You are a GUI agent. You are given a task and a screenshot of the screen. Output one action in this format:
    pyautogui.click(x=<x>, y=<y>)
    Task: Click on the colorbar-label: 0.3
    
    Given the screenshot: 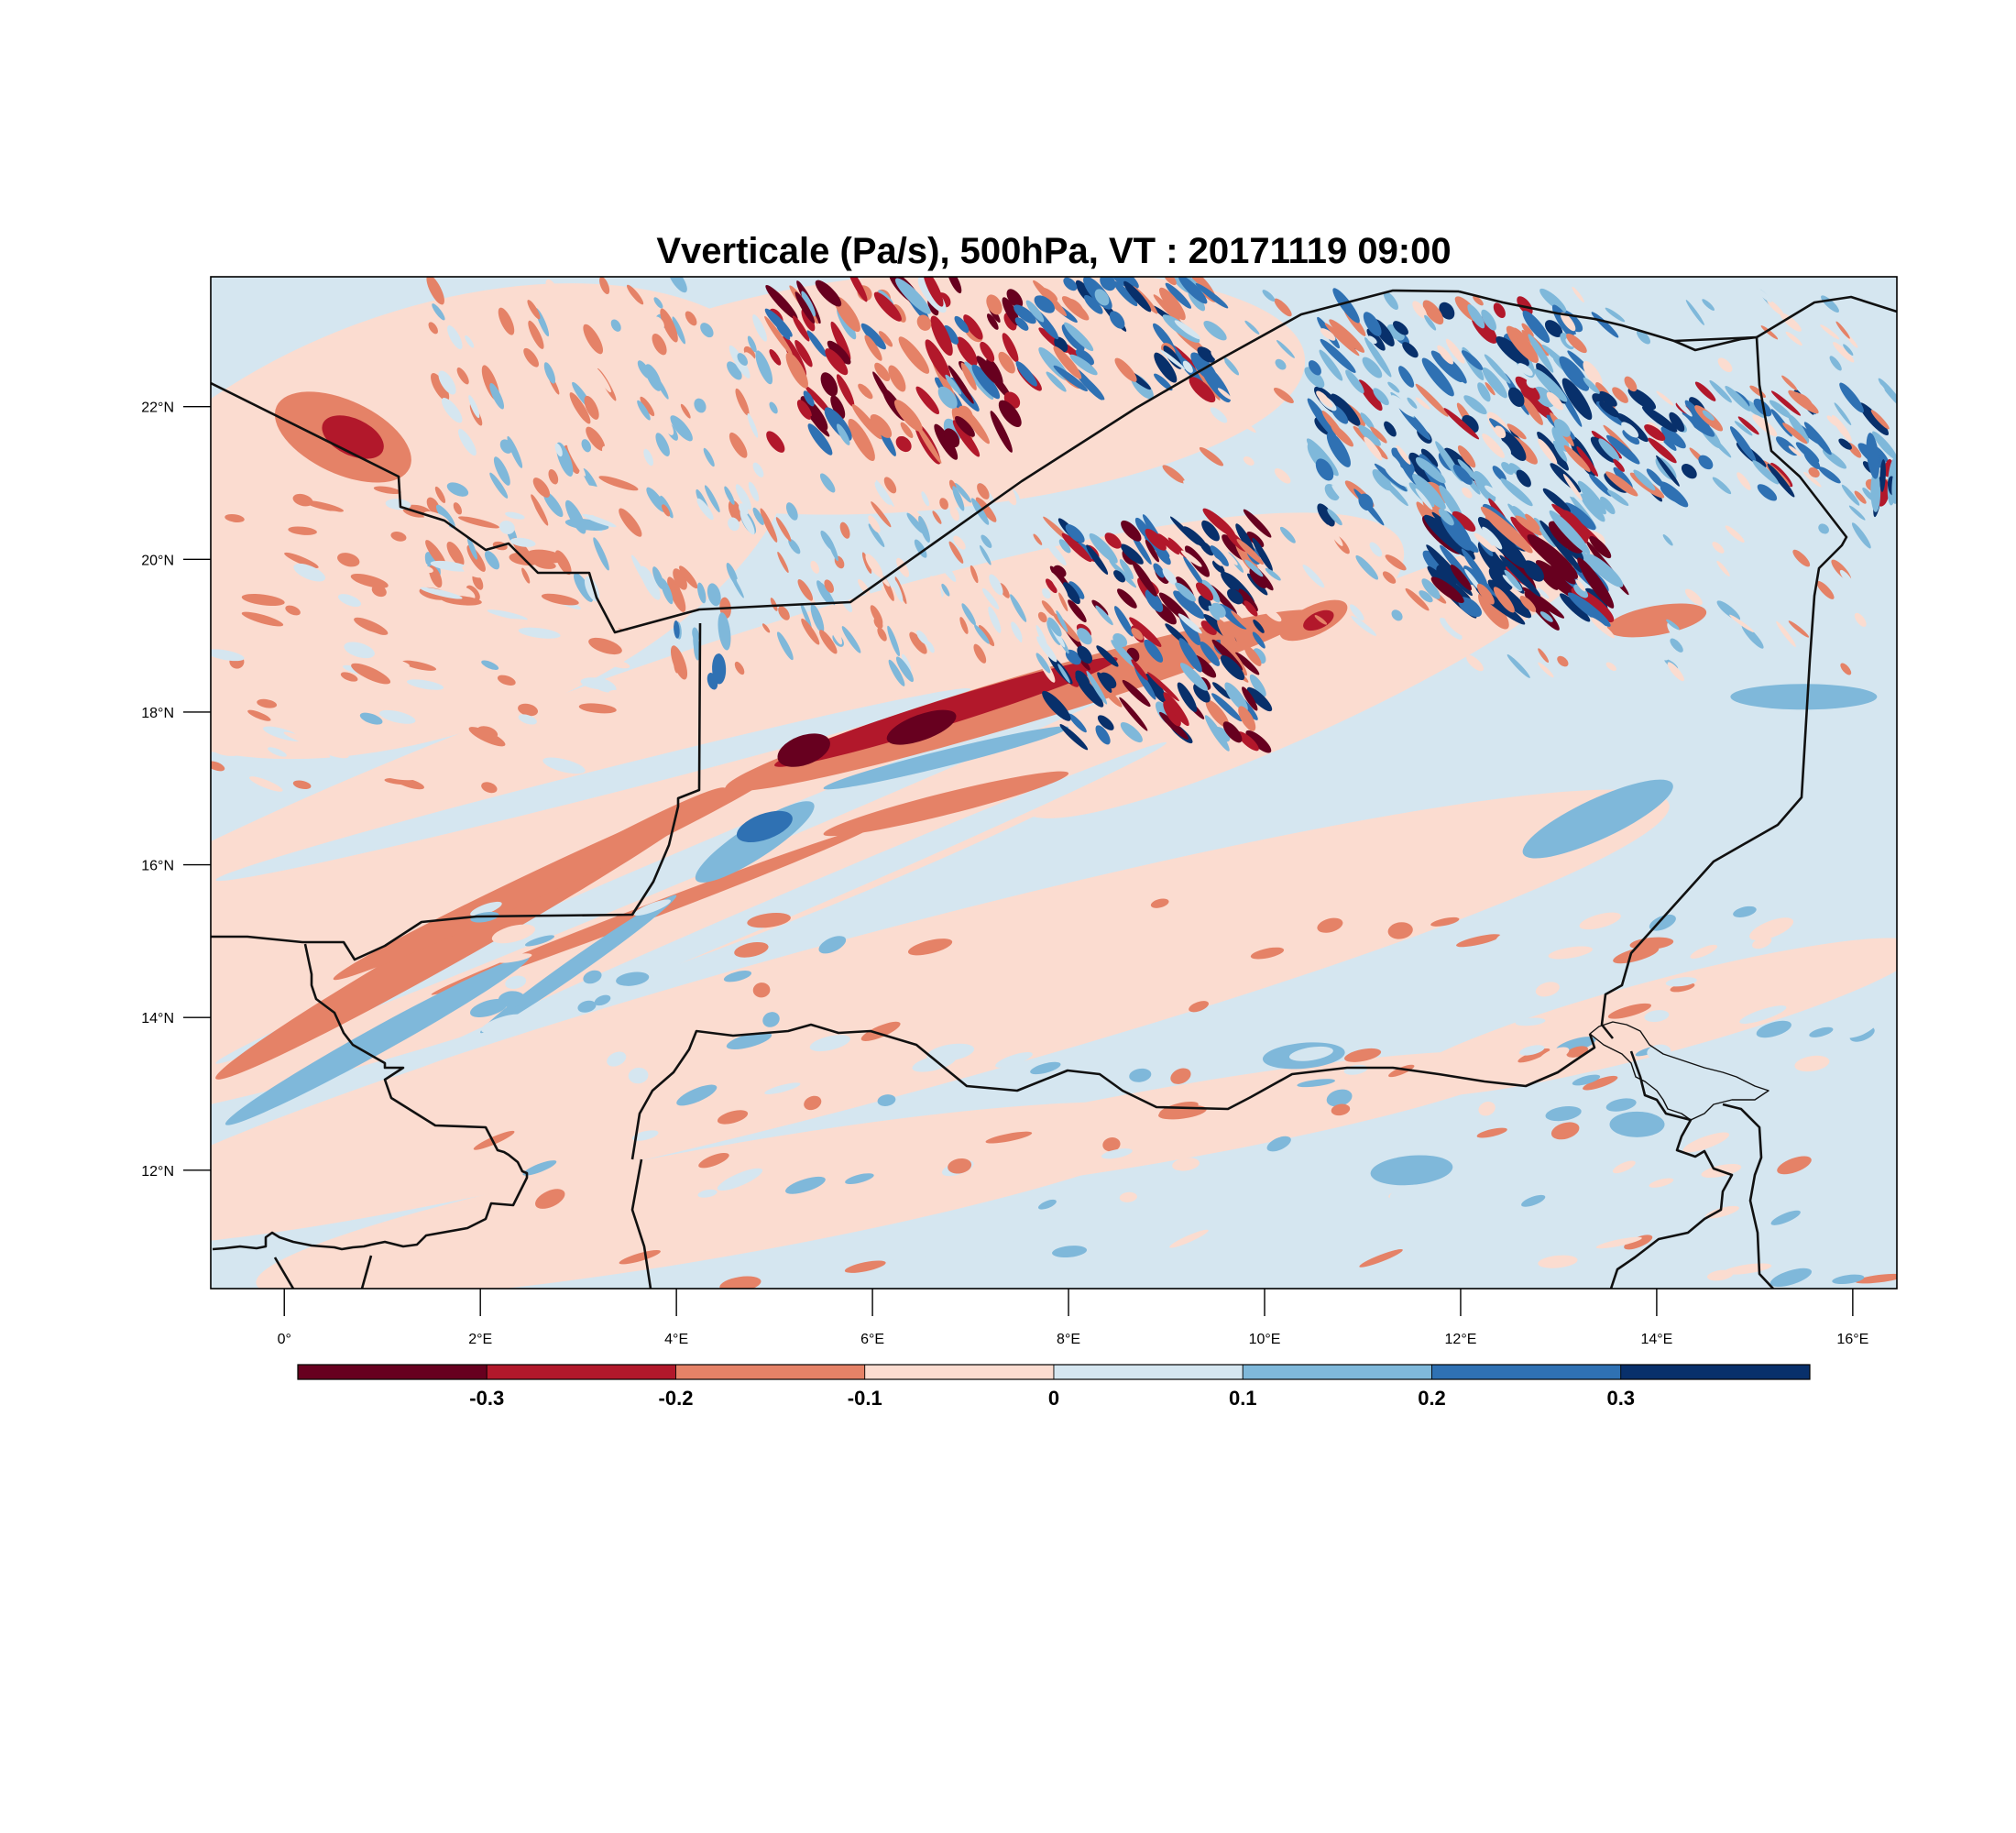 What is the action you would take?
    pyautogui.click(x=1620, y=1398)
    